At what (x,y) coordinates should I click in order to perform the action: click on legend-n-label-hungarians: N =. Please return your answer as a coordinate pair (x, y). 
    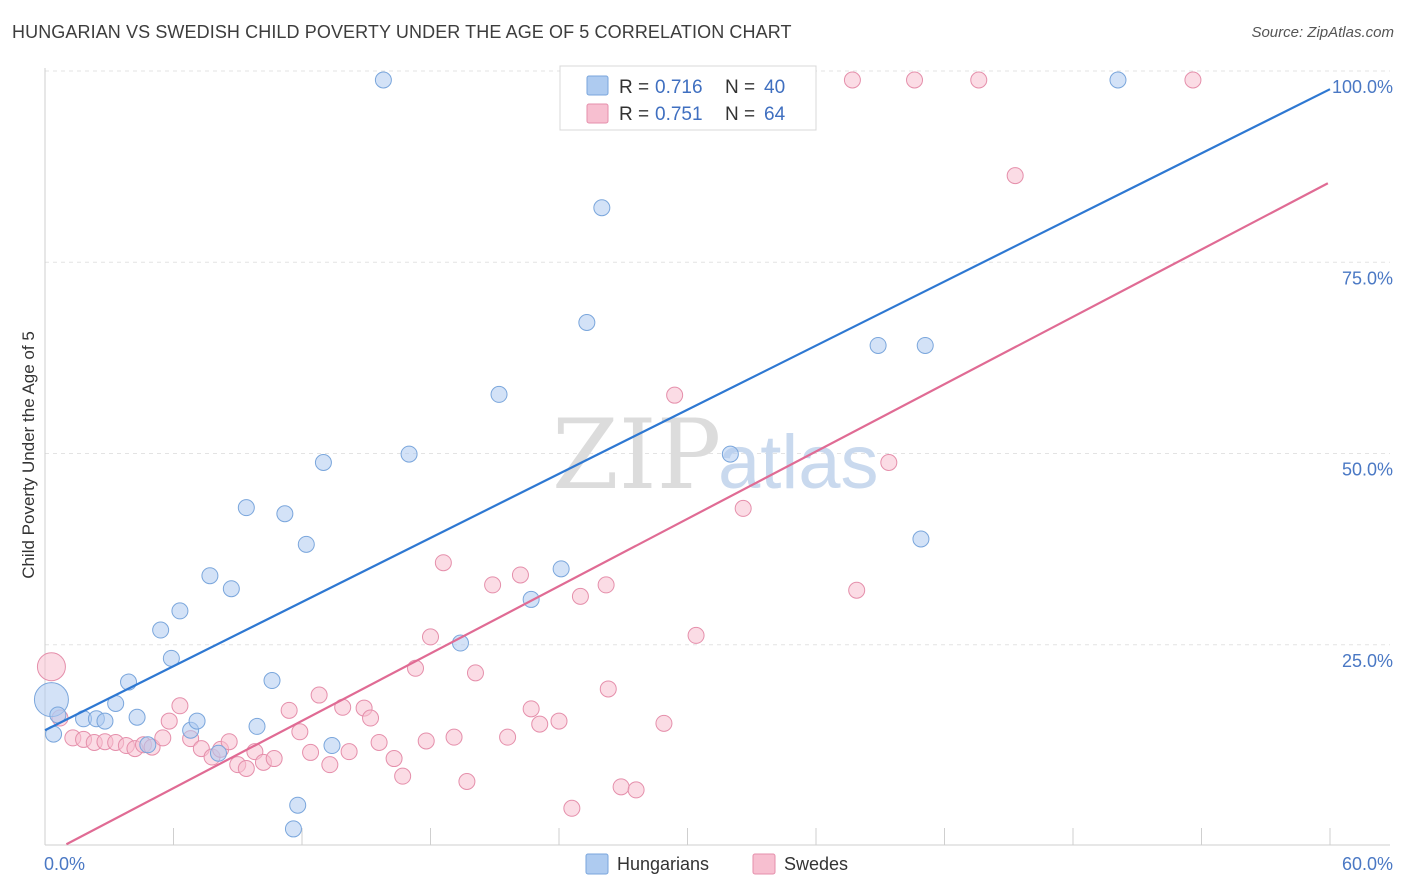
    Looking at the image, I should click on (740, 87).